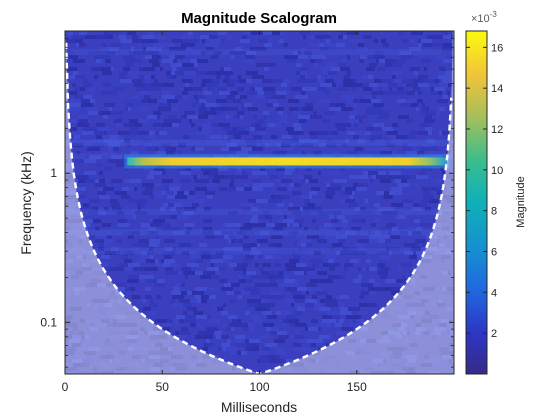 Image resolution: width=560 pixels, height=420 pixels. Describe the element at coordinates (357, 387) in the screenshot. I see `x-tick-label: 150` at that location.